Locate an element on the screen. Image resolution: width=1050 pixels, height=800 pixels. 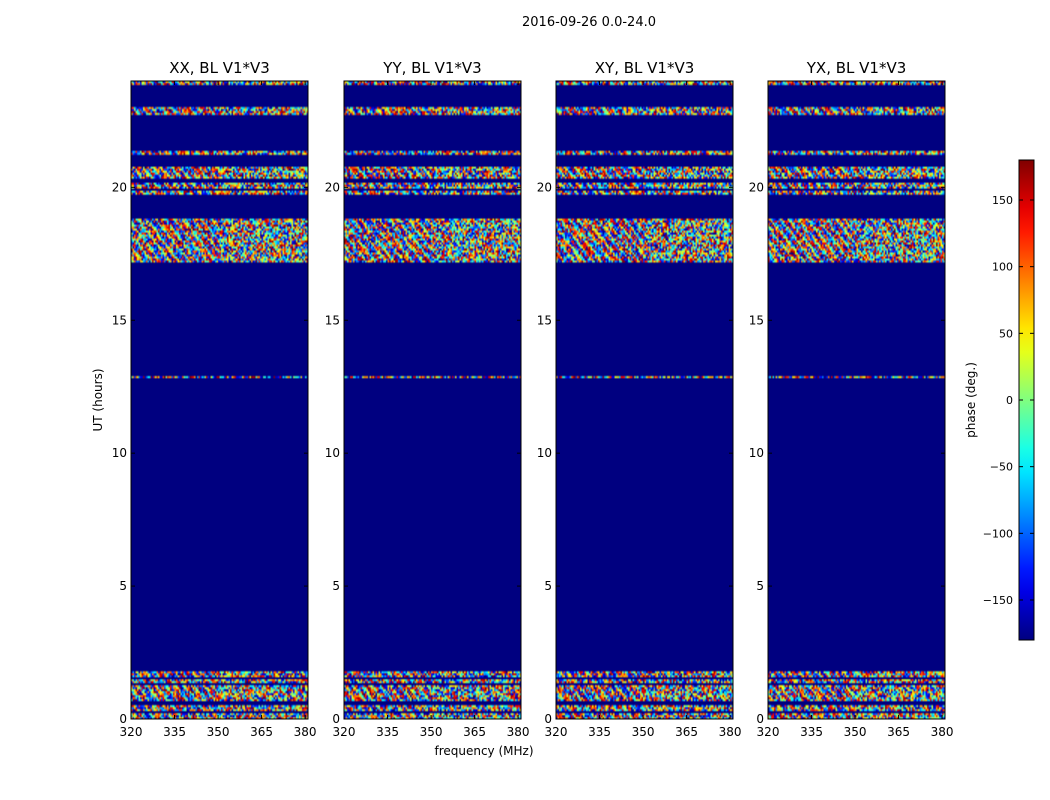
colorbar-tick-label: 150 is located at coordinates (1002, 200).